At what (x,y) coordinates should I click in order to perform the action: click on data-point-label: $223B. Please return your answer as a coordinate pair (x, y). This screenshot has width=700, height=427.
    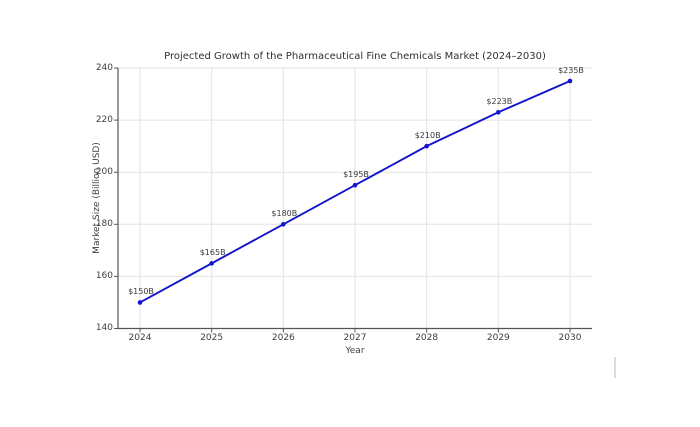
    Looking at the image, I should click on (499, 102).